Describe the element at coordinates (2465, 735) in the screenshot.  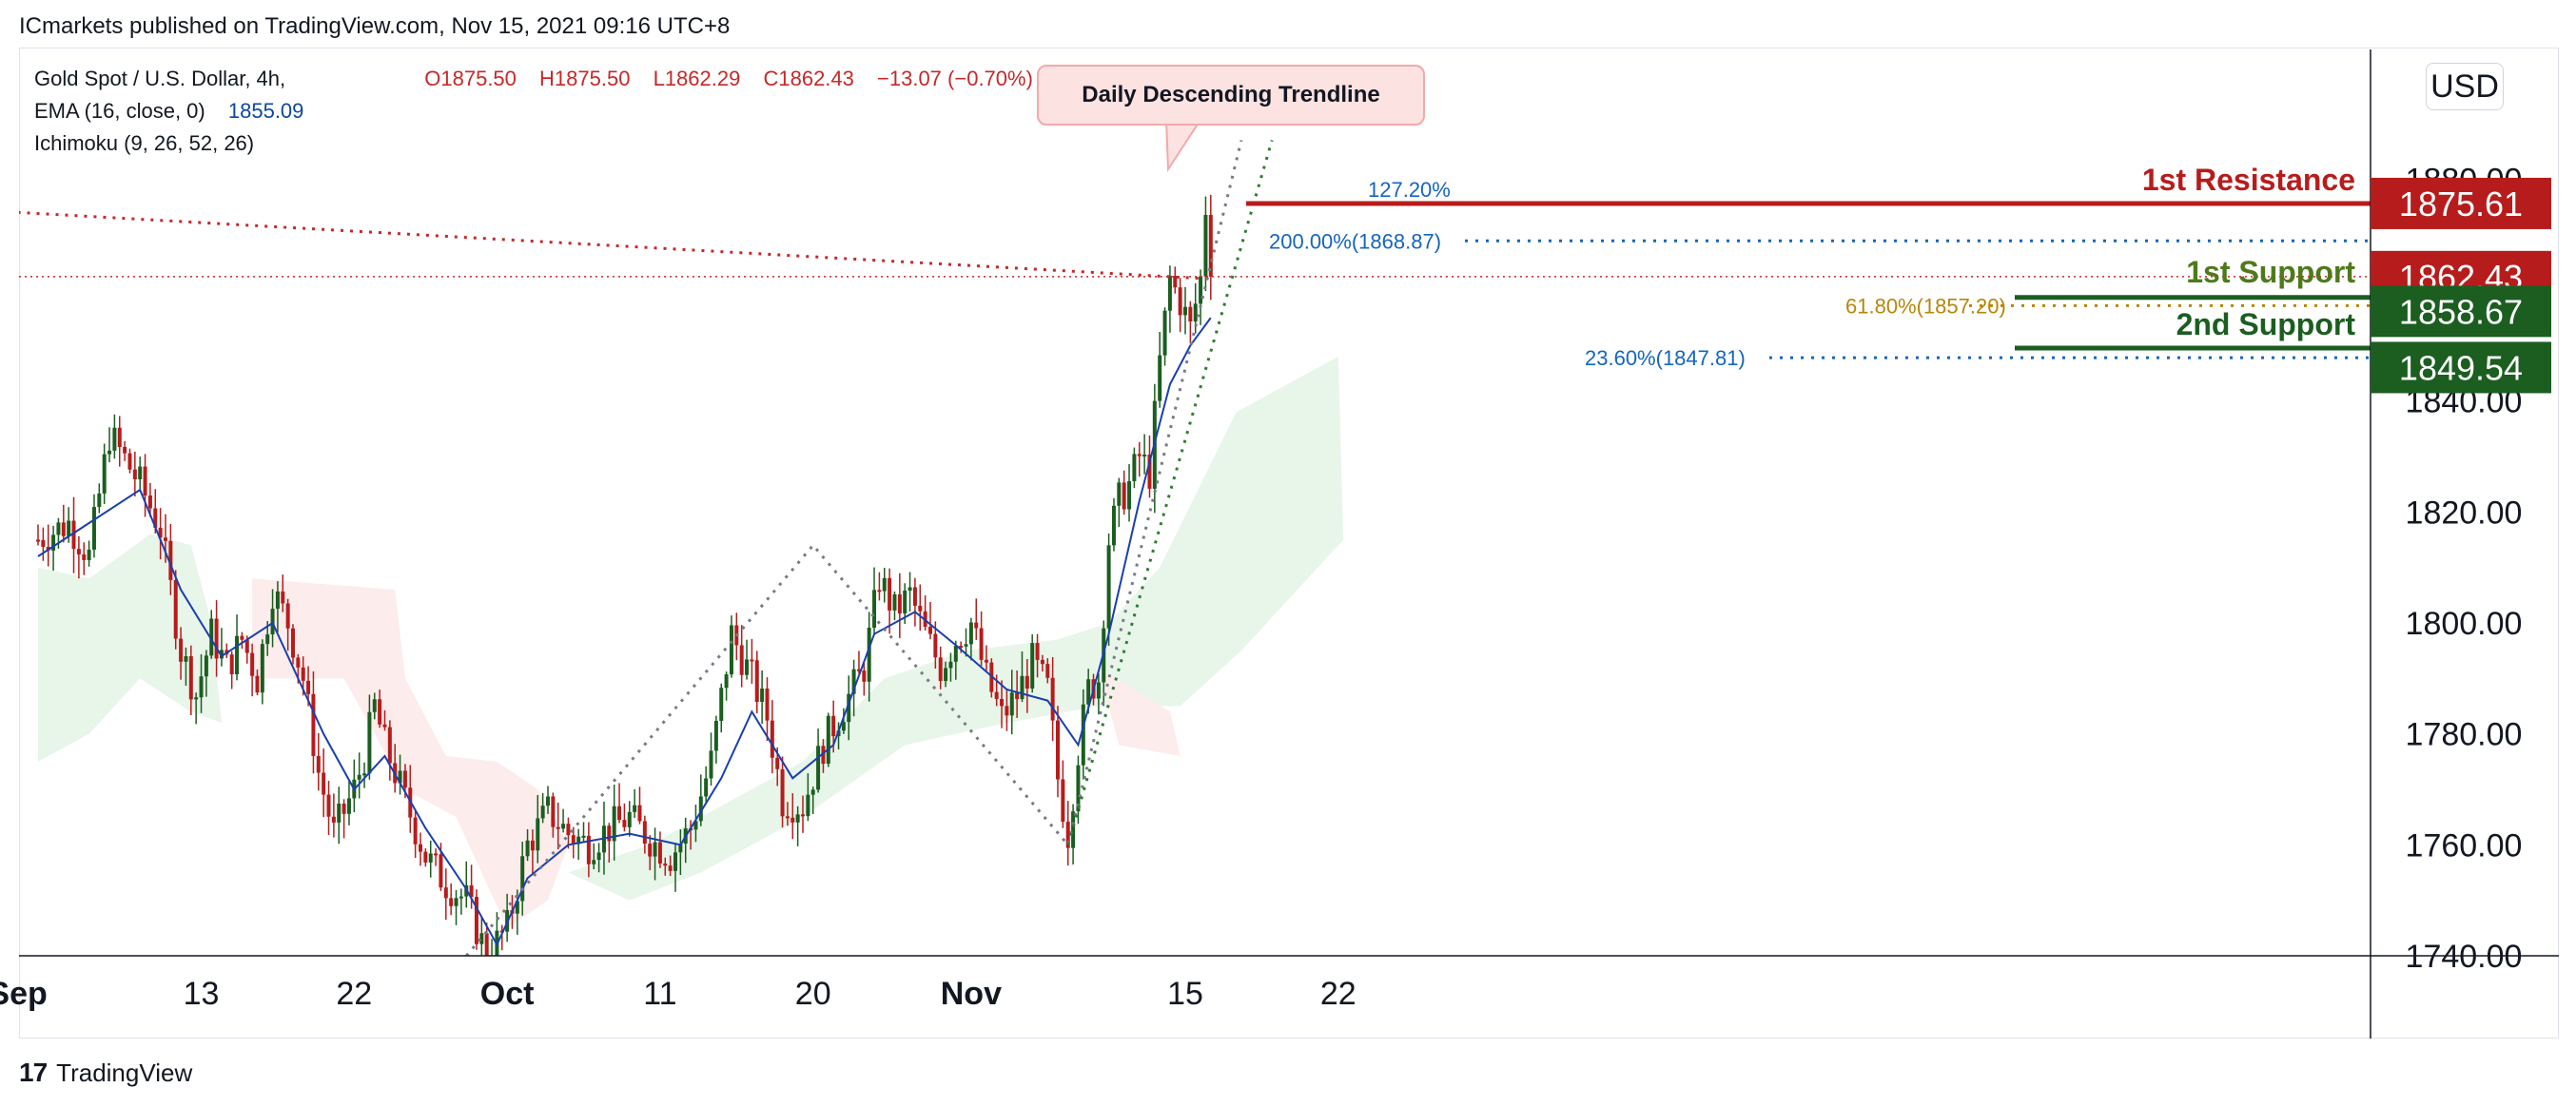
I see `y-tick-label: 1780.00` at that location.